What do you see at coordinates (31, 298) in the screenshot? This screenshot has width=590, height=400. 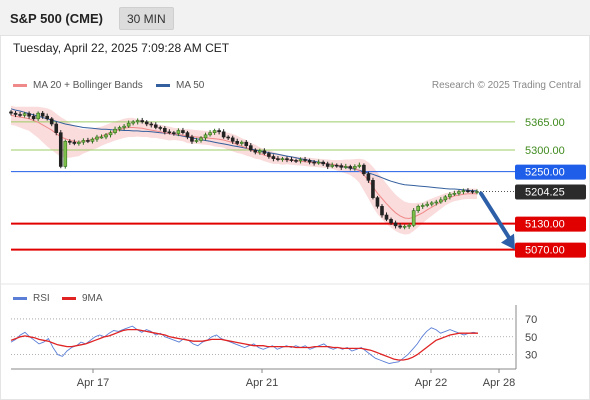 I see `legend-rsi: RSI` at bounding box center [31, 298].